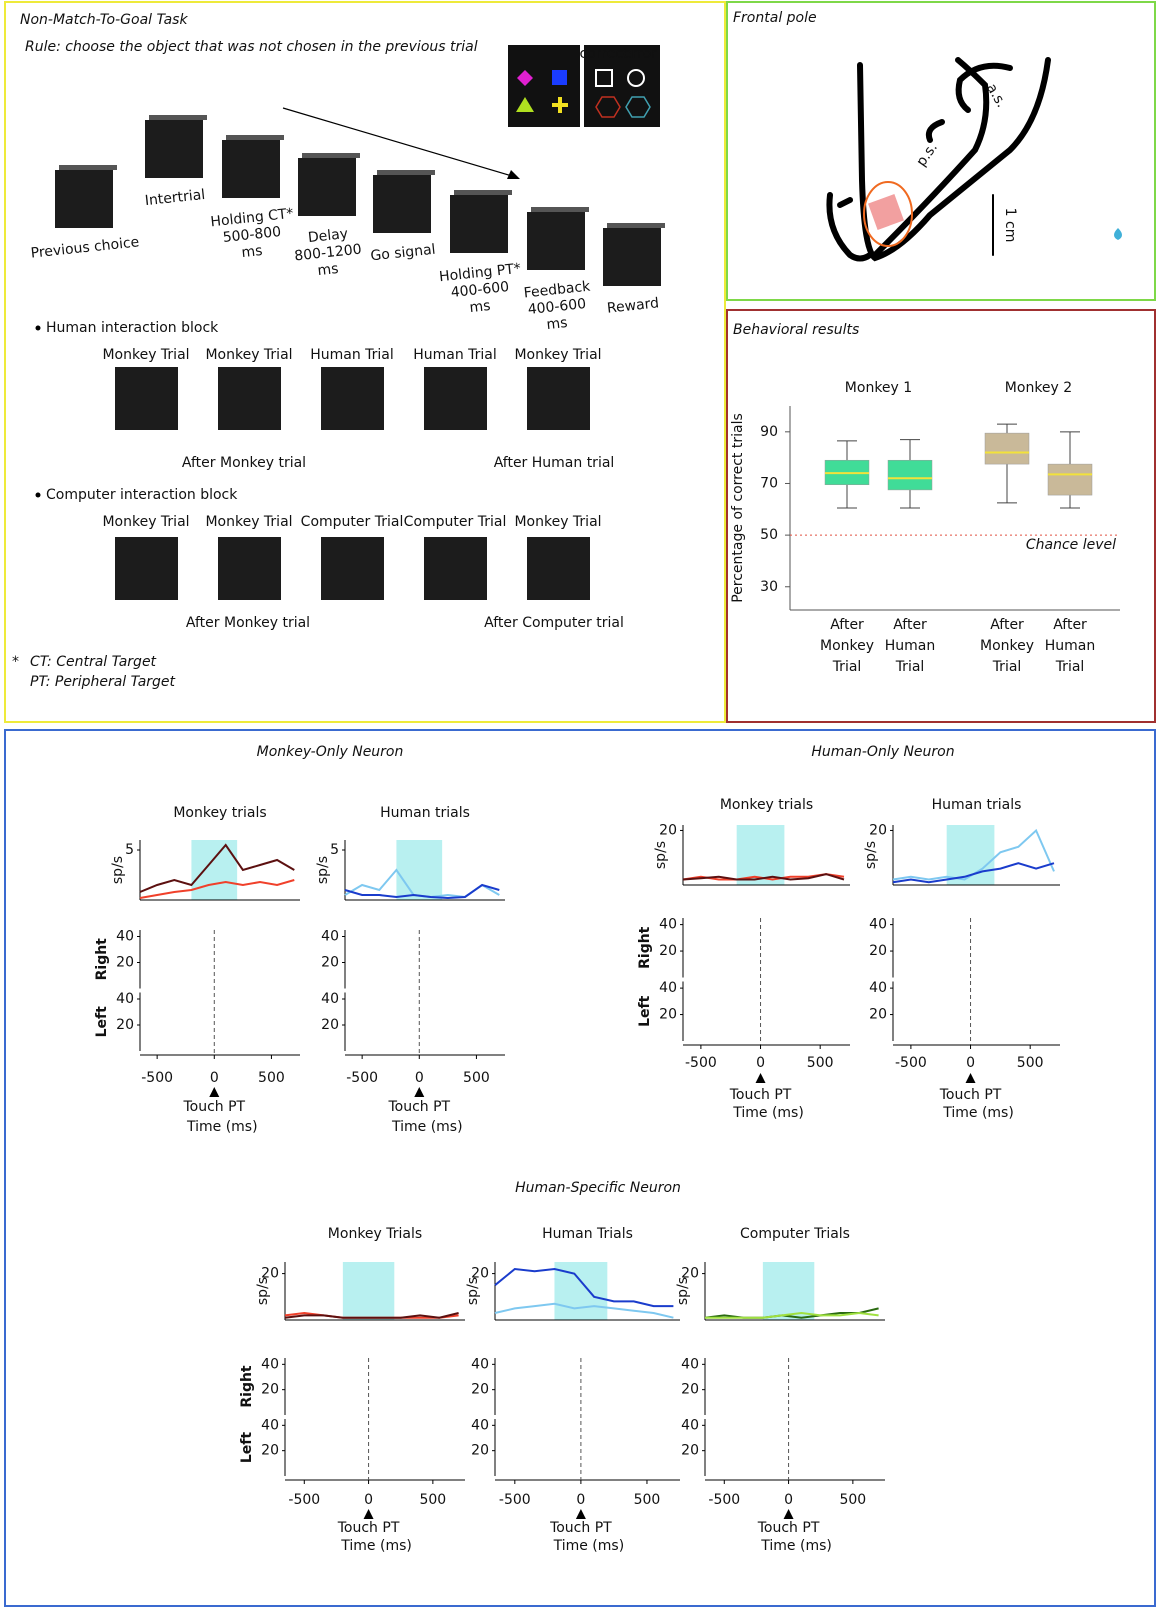 This screenshot has height=1610, width=1161. What do you see at coordinates (941, 151) in the screenshot?
I see `frontal-pole-panel` at bounding box center [941, 151].